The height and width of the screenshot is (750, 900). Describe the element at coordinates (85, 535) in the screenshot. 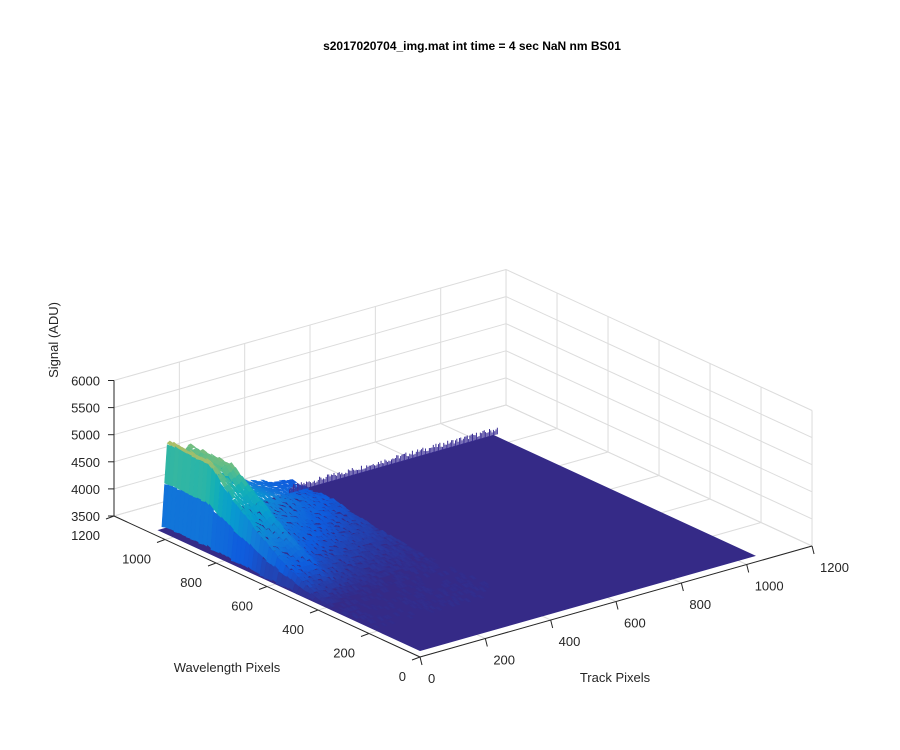

I see `y-tick-label: 1200` at that location.